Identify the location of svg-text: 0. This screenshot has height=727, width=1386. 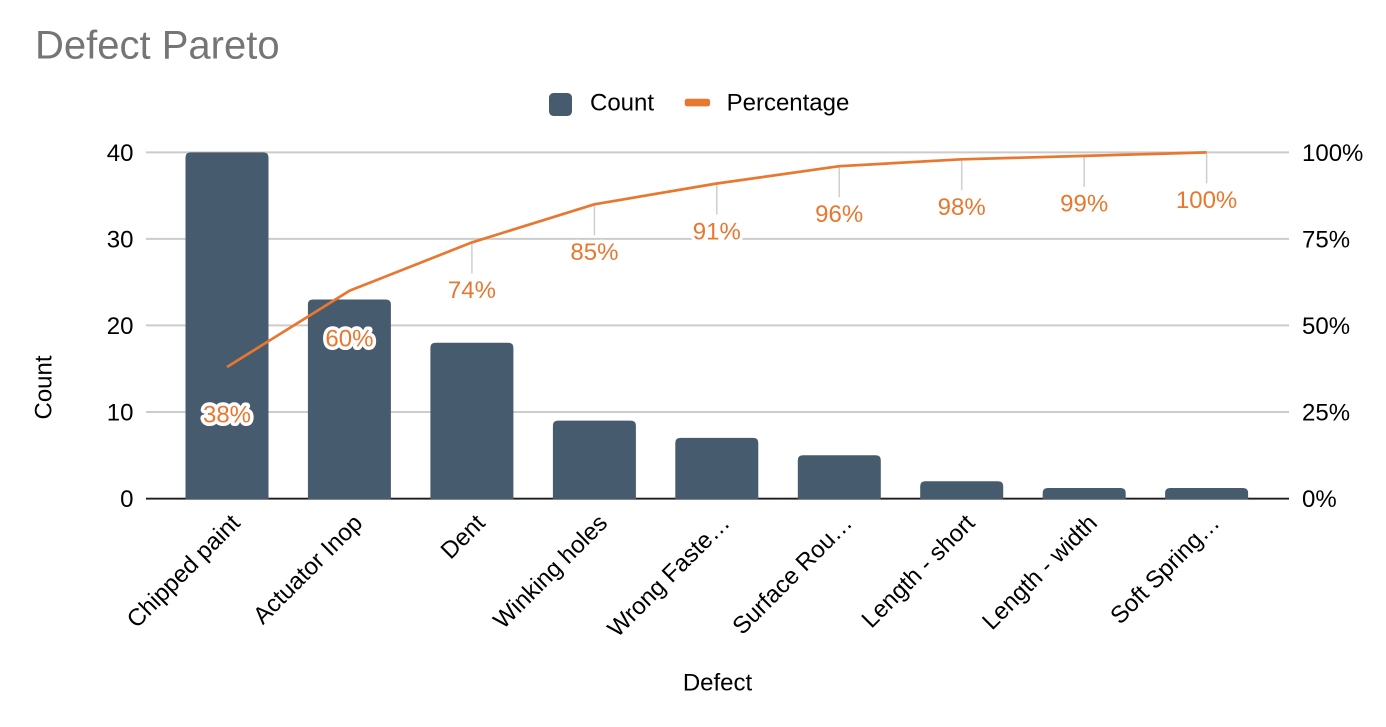
(126, 499).